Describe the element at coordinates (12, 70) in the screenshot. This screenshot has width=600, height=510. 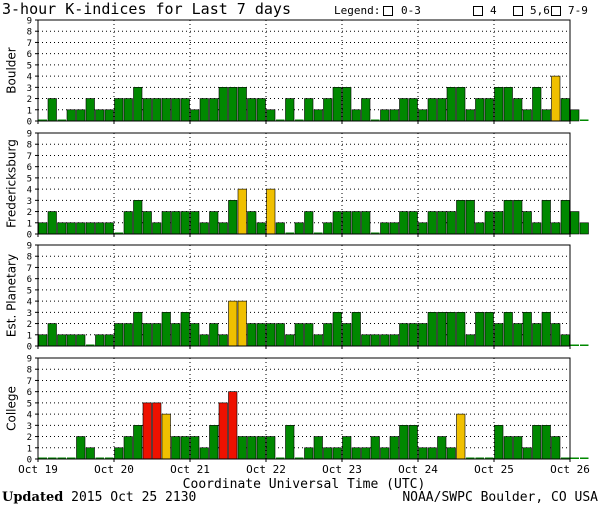
I see `panel-station-label: Boulder` at that location.